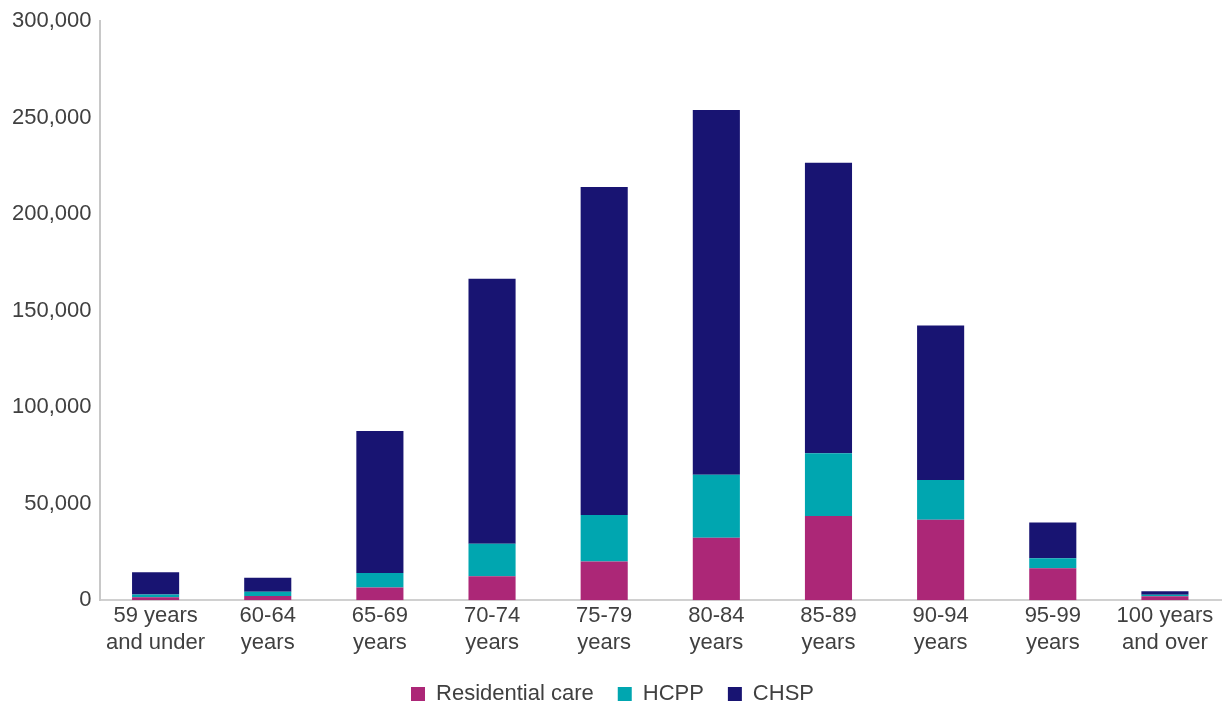 The image size is (1231, 715). What do you see at coordinates (1052, 628) in the screenshot?
I see `x-tick-label: 95-99 years` at bounding box center [1052, 628].